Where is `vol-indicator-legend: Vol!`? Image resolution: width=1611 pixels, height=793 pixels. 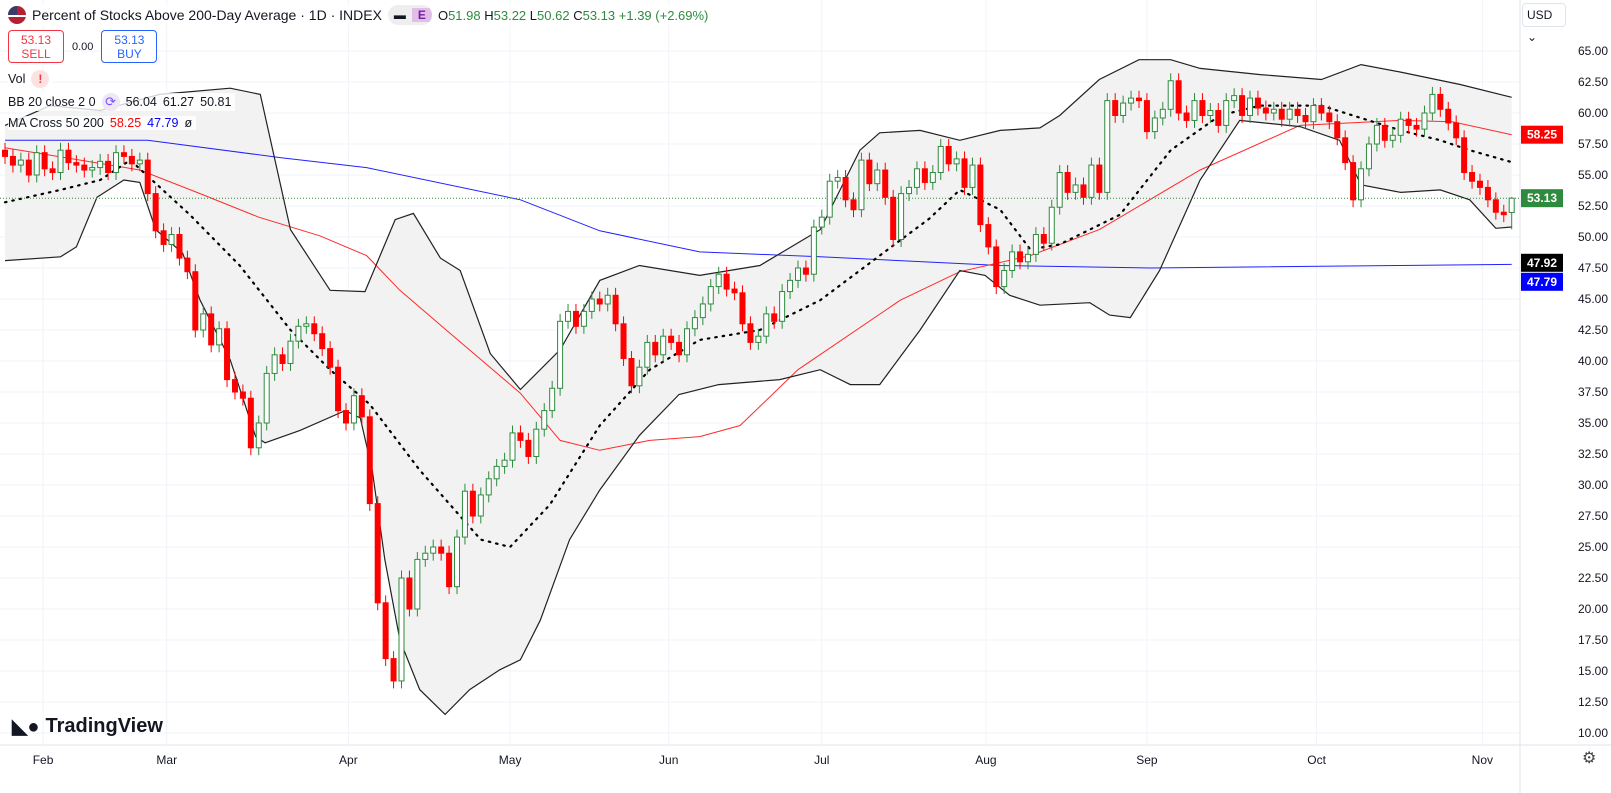 vol-indicator-legend: Vol! is located at coordinates (31, 79).